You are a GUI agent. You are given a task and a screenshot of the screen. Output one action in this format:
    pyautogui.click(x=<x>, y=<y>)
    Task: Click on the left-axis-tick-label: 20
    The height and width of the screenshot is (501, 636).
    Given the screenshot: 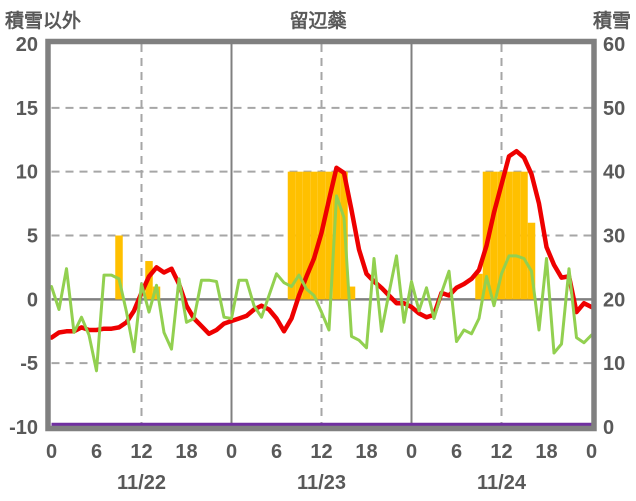 What is the action you would take?
    pyautogui.click(x=27, y=45)
    